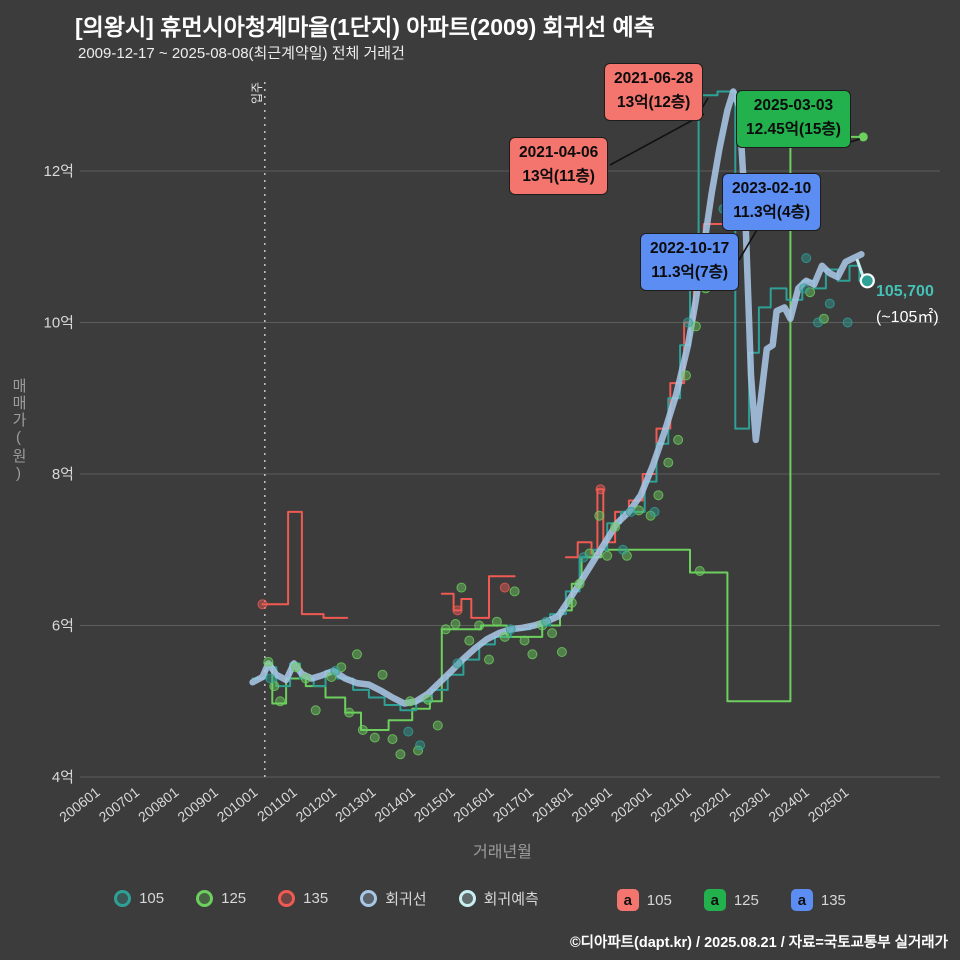  What do you see at coordinates (257, 93) in the screenshot?
I see `move-in-label: 입주` at bounding box center [257, 93].